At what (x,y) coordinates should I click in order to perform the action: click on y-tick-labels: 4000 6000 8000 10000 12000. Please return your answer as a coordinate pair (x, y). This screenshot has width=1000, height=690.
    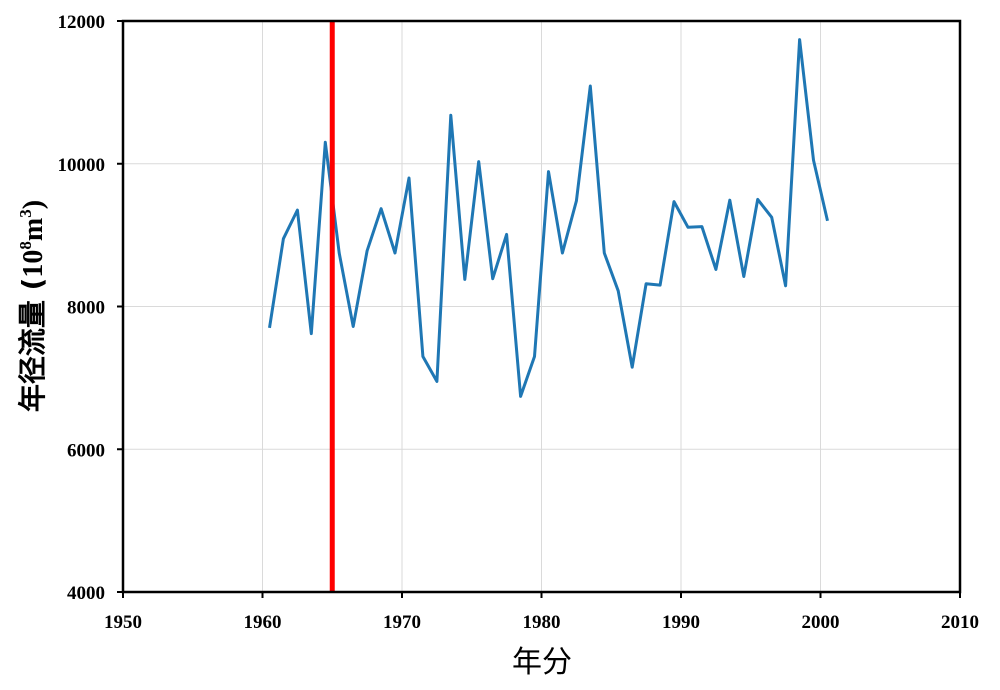
    Looking at the image, I should click on (82, 308).